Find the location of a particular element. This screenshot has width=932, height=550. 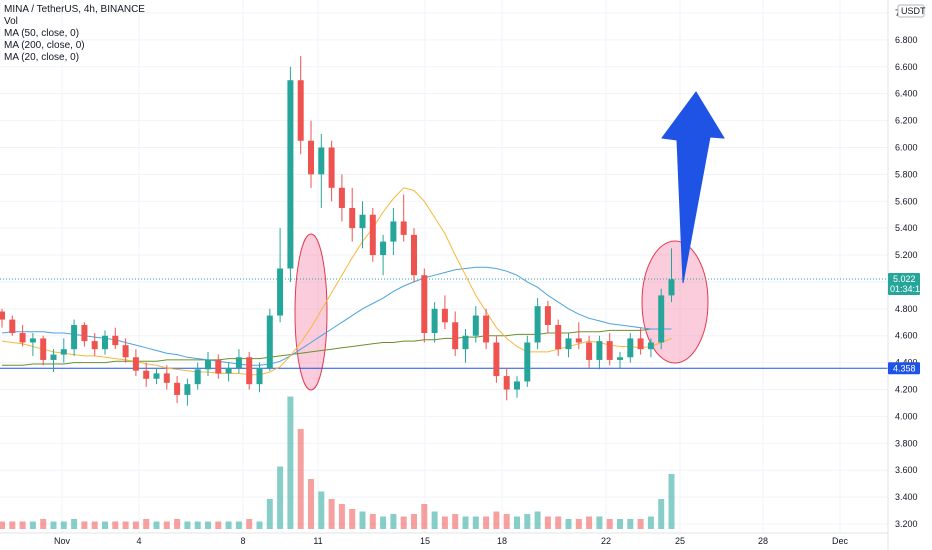

ma200-legend: MA (200, close, 0) is located at coordinates (44, 45).